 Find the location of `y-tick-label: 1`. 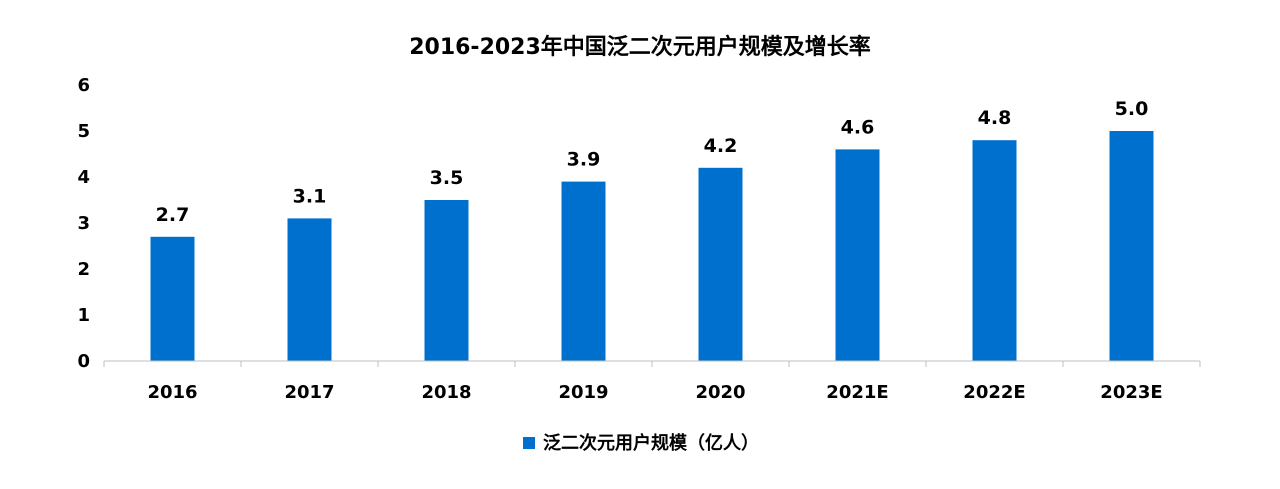

y-tick-label: 1 is located at coordinates (83, 315).